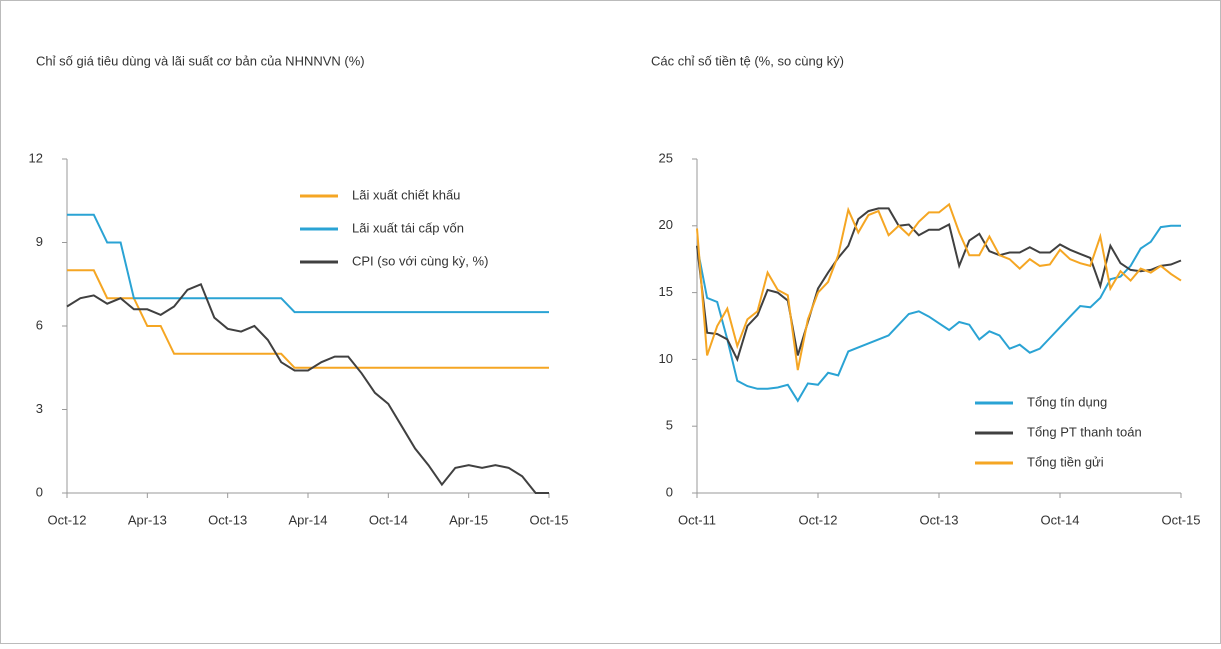 This screenshot has width=1221, height=649. What do you see at coordinates (669, 425) in the screenshot?
I see `y-tick-label: 5` at bounding box center [669, 425].